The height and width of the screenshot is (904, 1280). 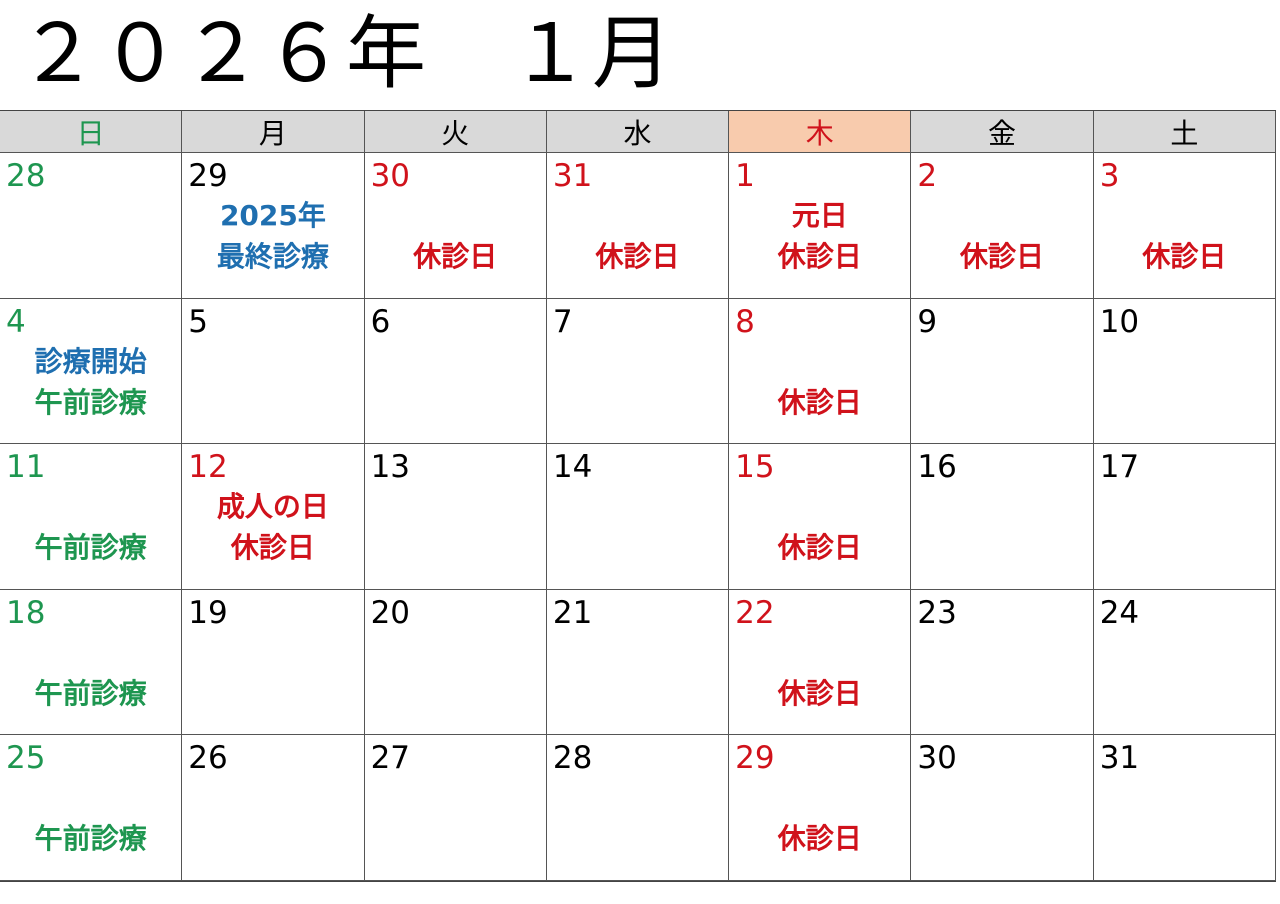 I want to click on day-cell: 26, so click(x=273, y=808).